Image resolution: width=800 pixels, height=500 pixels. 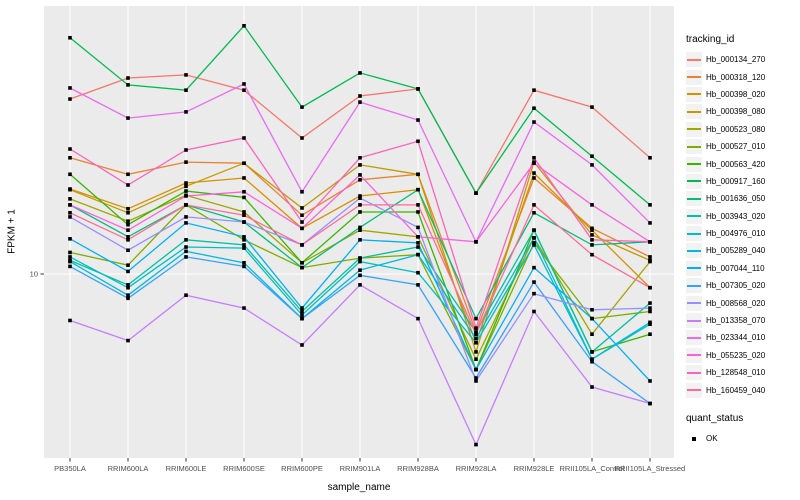 What do you see at coordinates (742, 389) in the screenshot?
I see `legend-item-Hb_160459_040: Hb_160459_040` at bounding box center [742, 389].